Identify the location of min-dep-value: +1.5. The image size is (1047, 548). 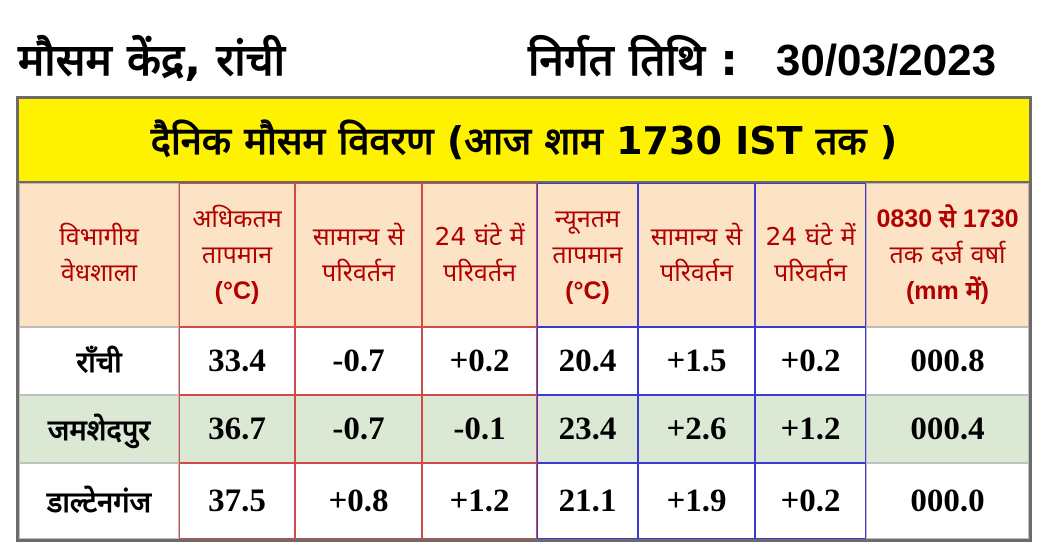
(696, 361).